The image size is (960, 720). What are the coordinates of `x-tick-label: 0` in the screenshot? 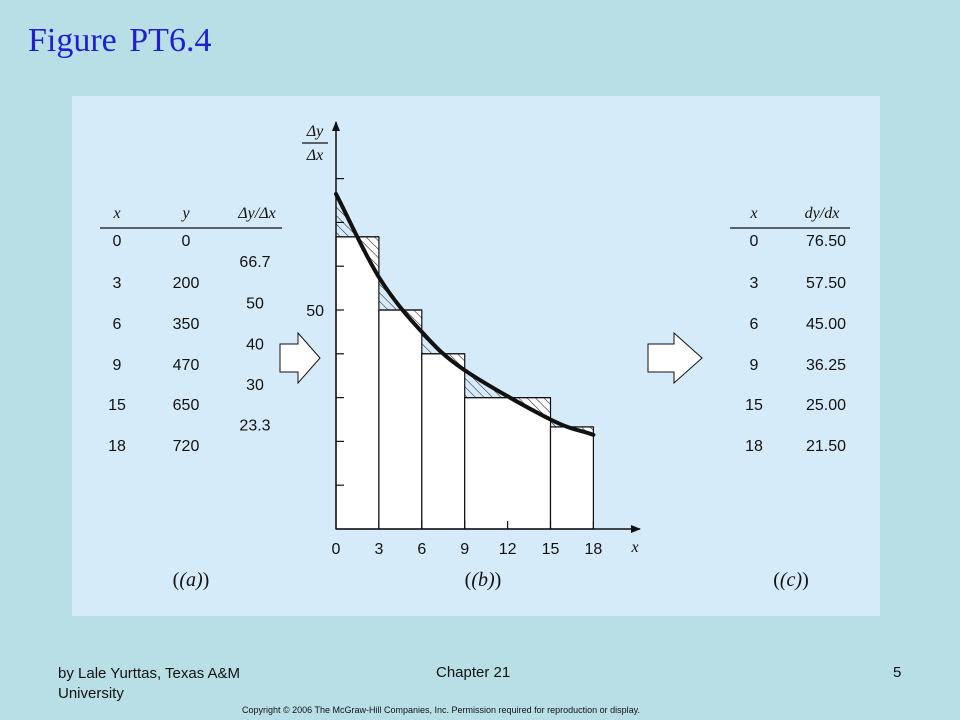 It's located at (336, 549).